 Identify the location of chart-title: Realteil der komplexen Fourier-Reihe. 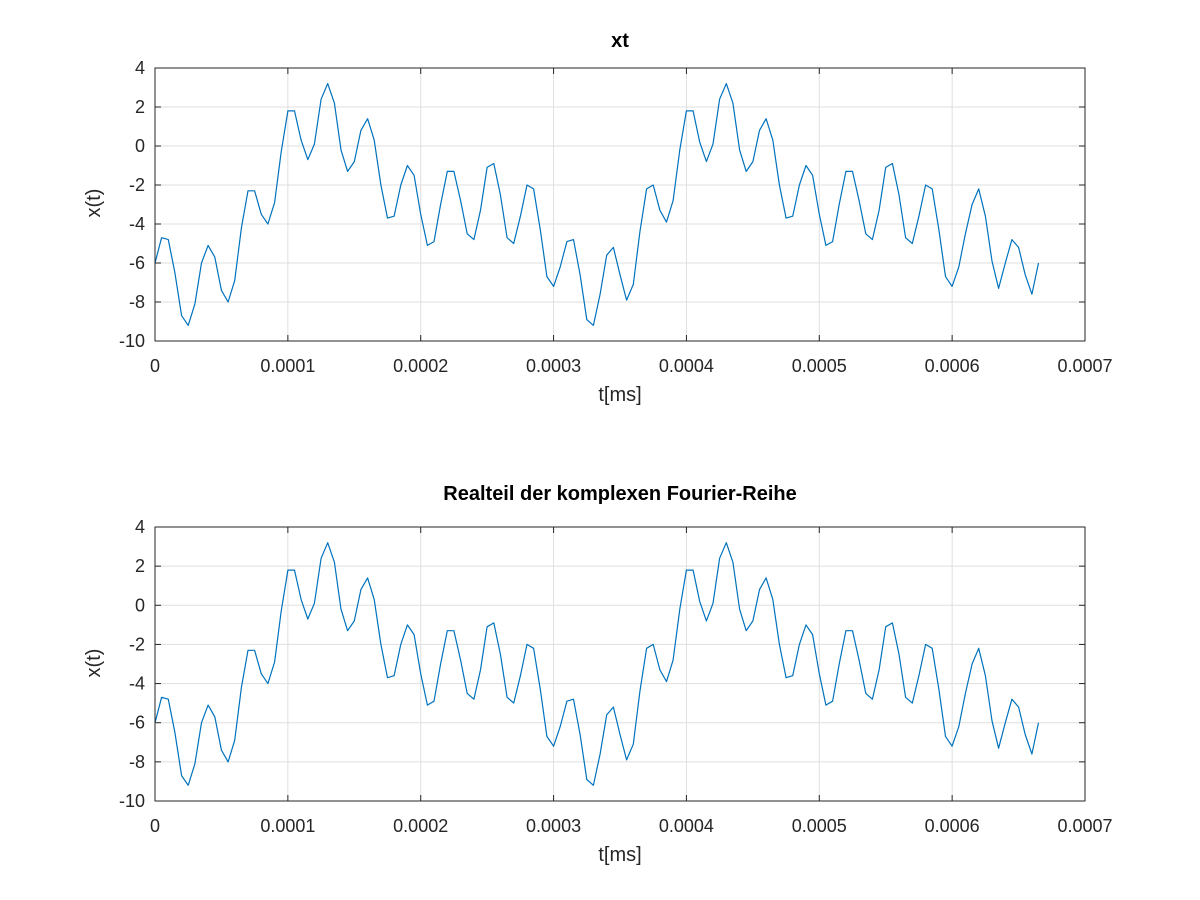
(619, 494).